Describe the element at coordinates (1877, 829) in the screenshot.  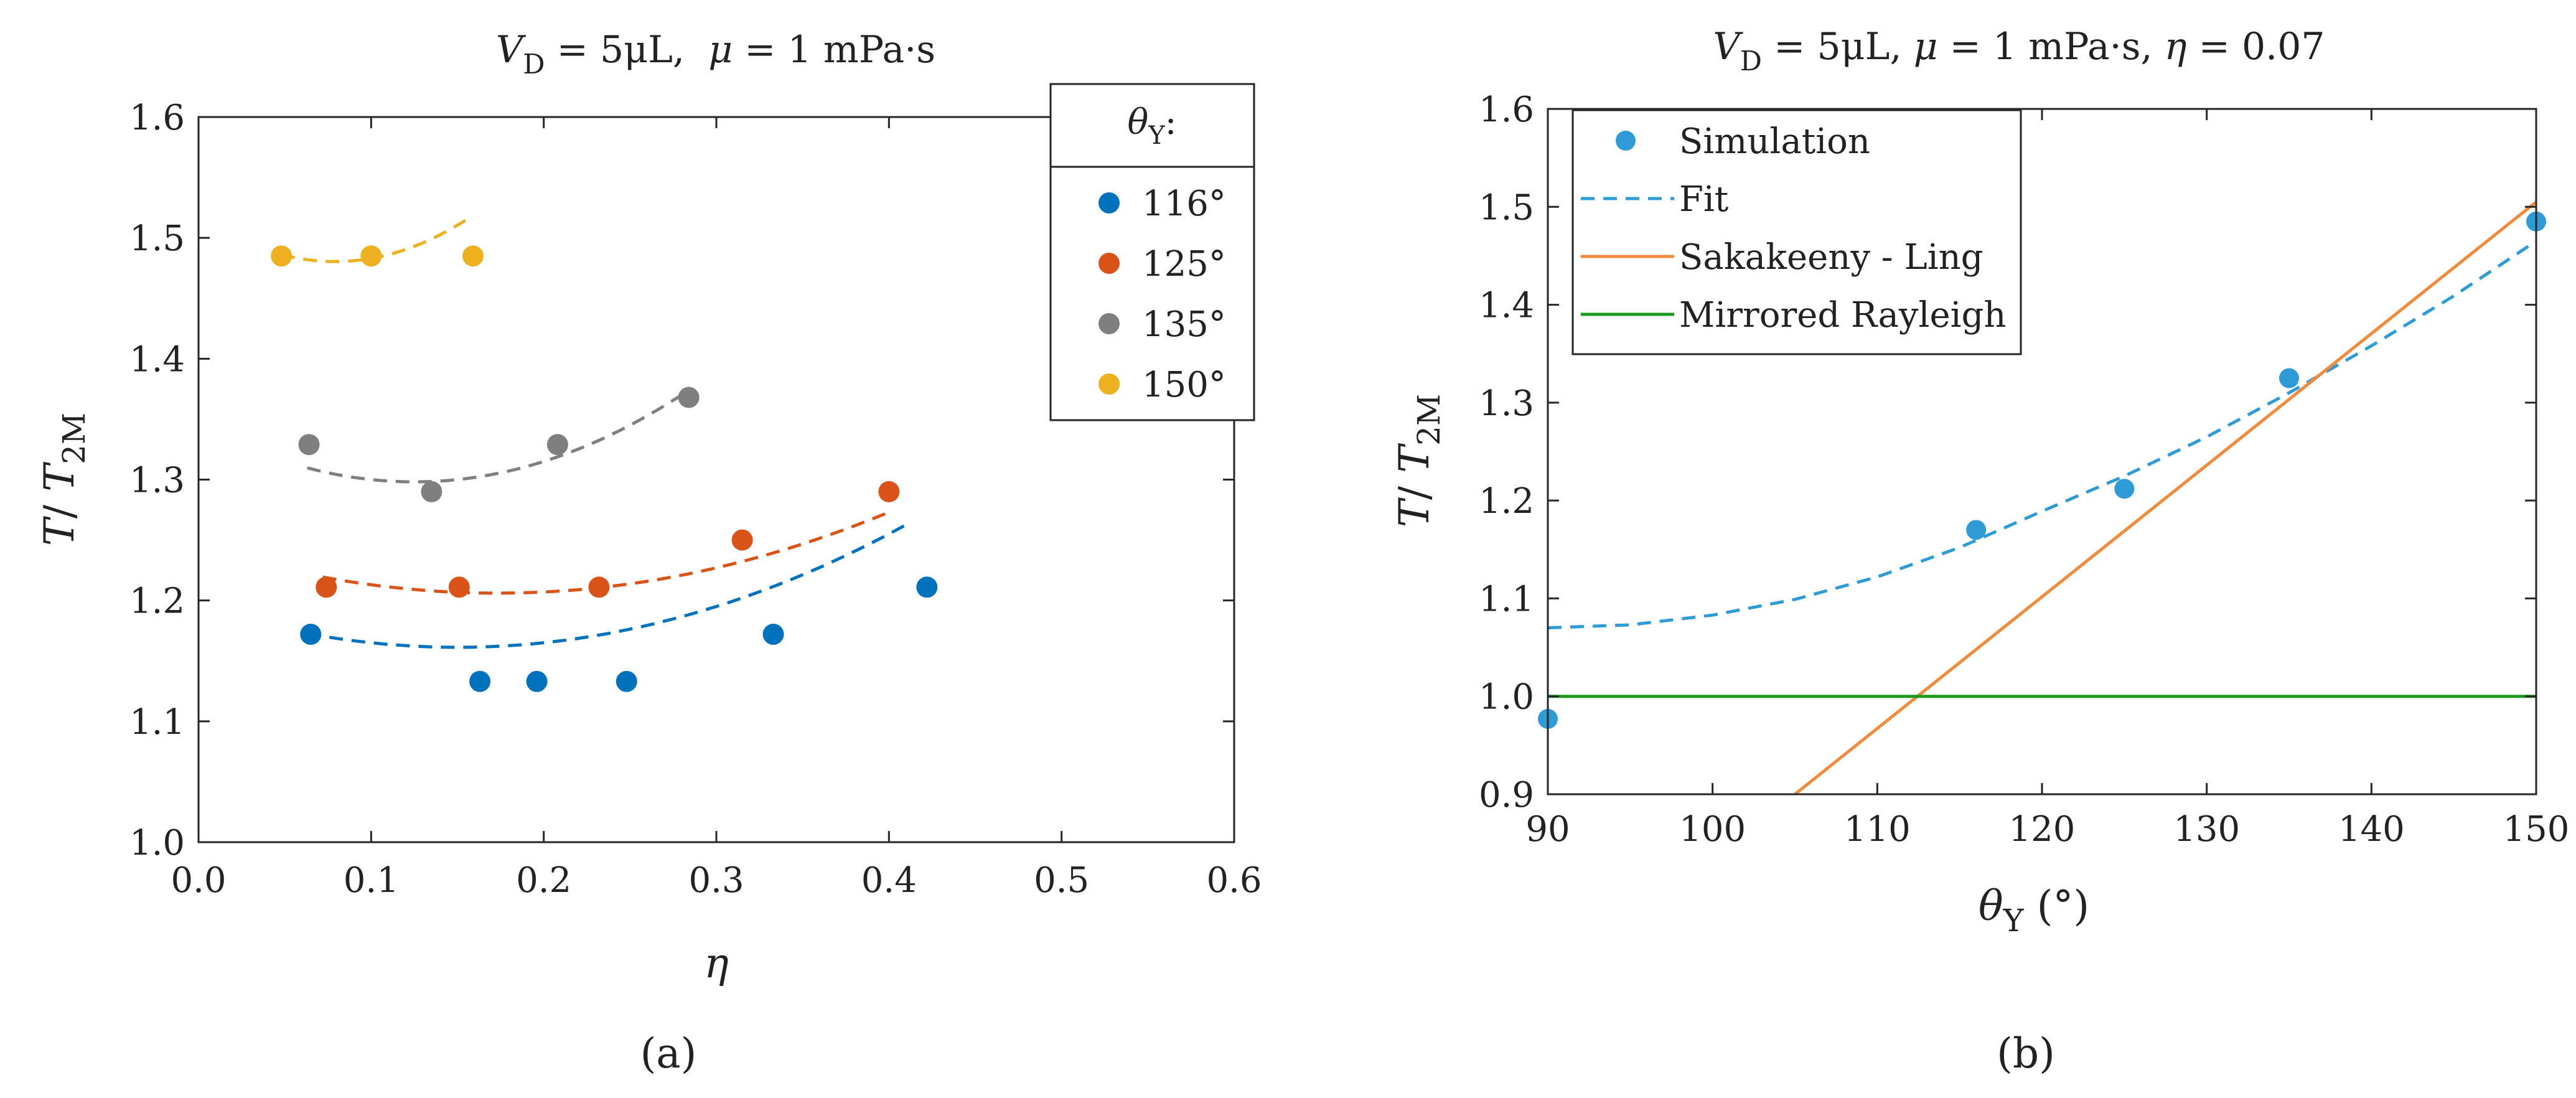
I see `chart-b-x-tick-label: 110` at that location.